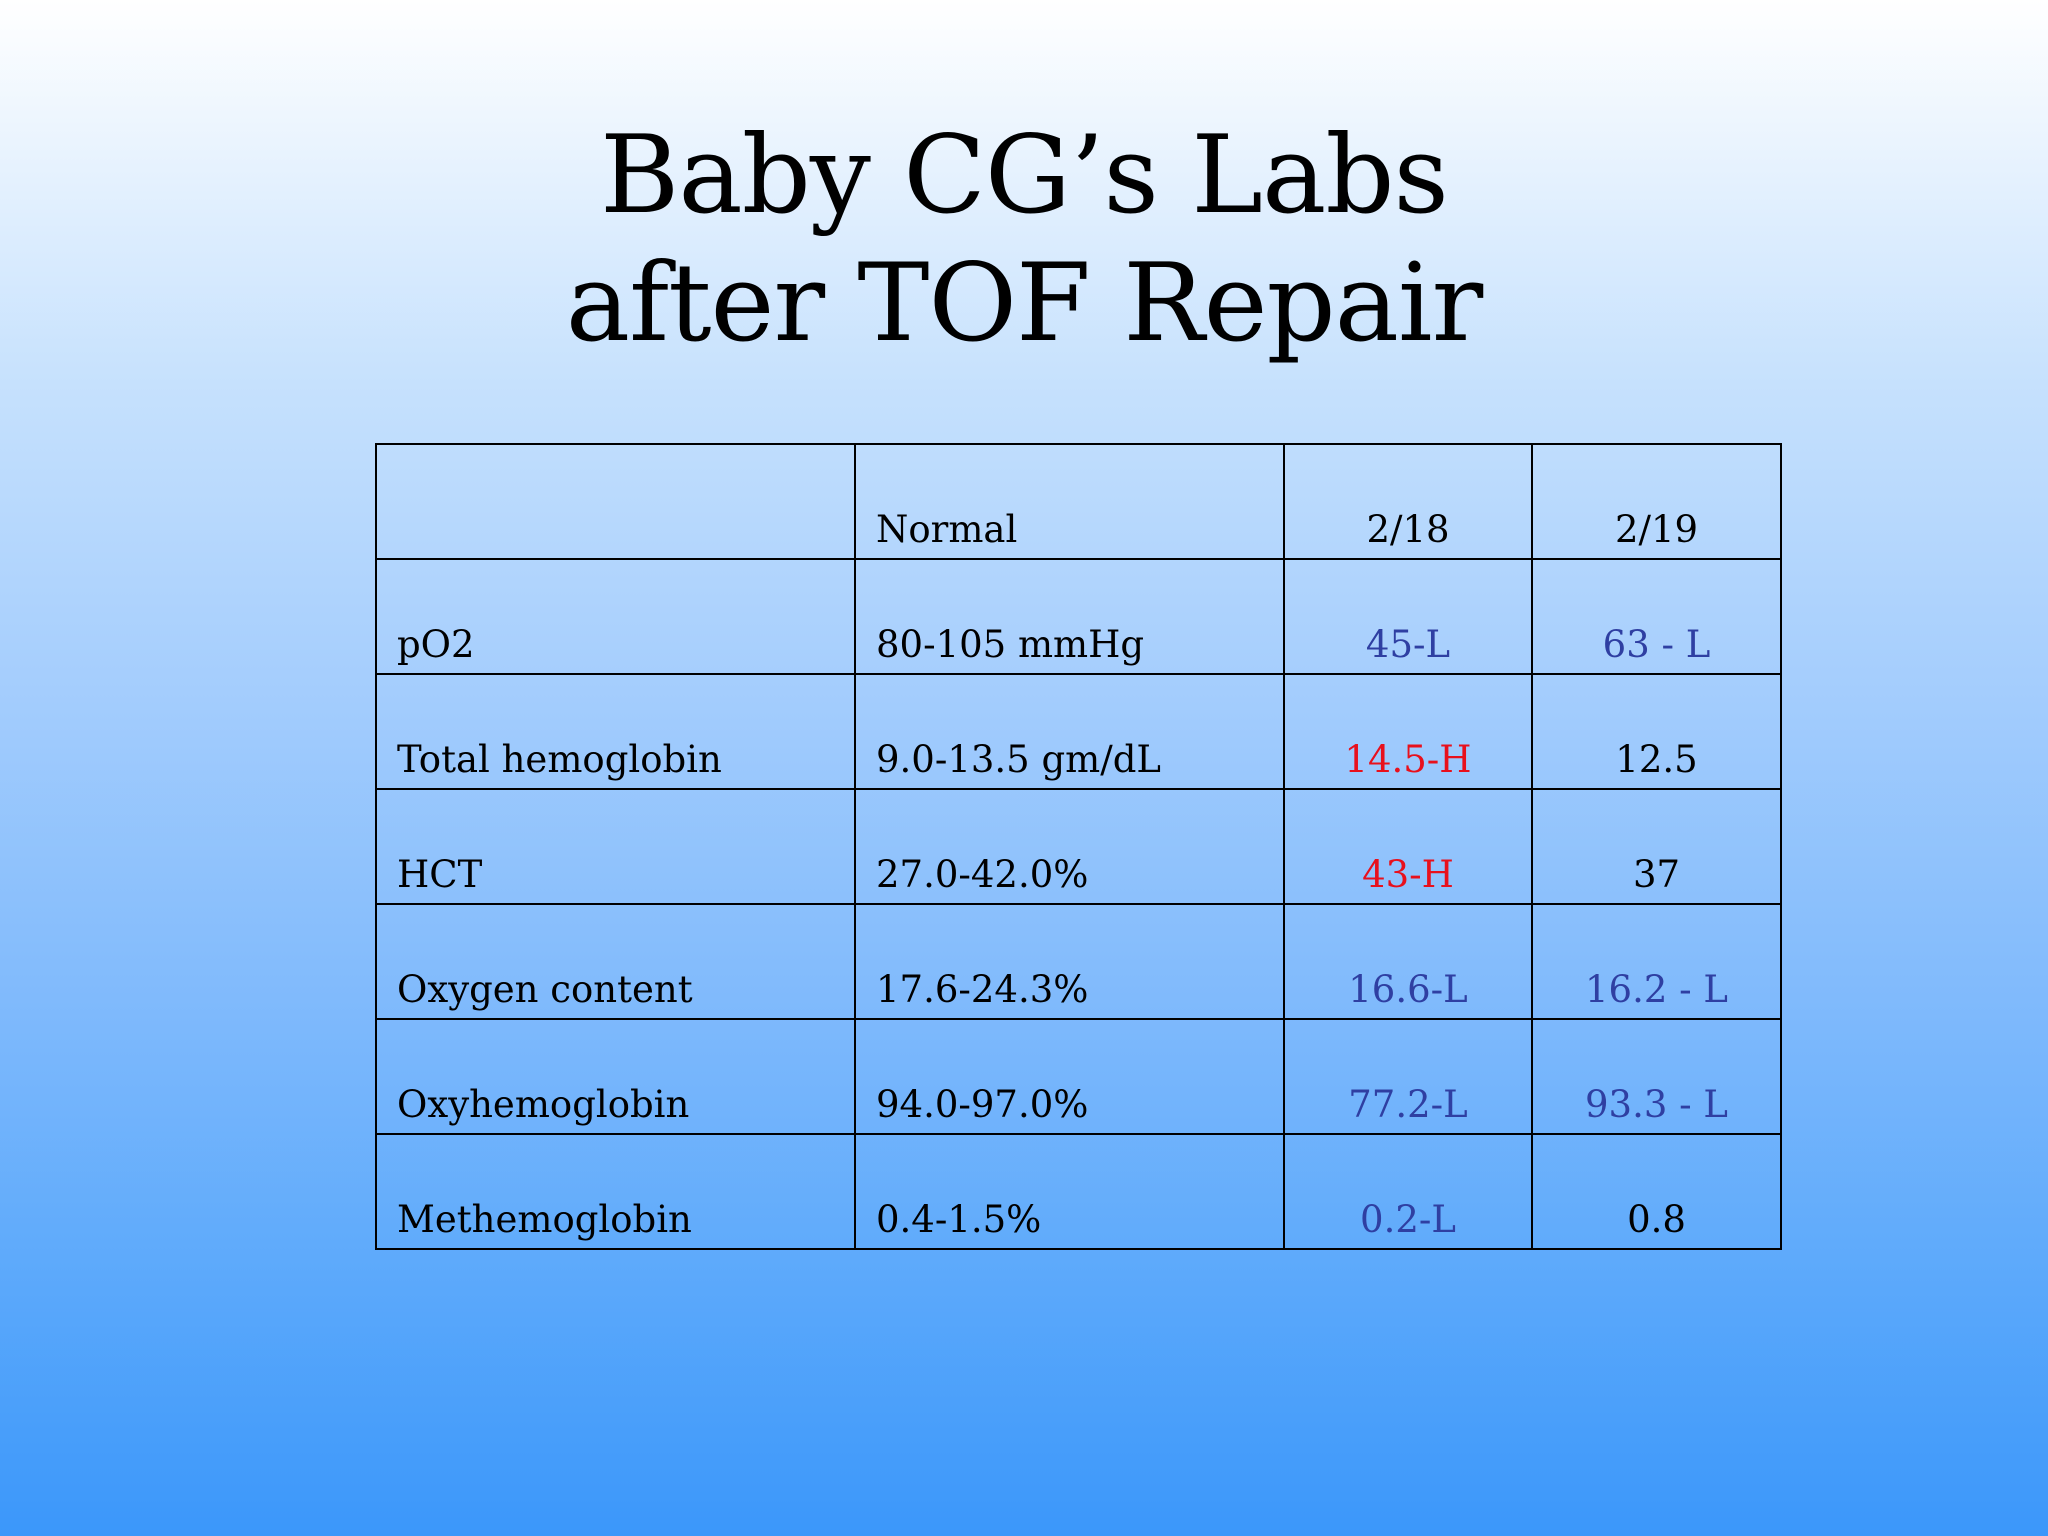 The image size is (2048, 1536). Describe the element at coordinates (1408, 846) in the screenshot. I see `result-cell-date-1: 43-H` at that location.